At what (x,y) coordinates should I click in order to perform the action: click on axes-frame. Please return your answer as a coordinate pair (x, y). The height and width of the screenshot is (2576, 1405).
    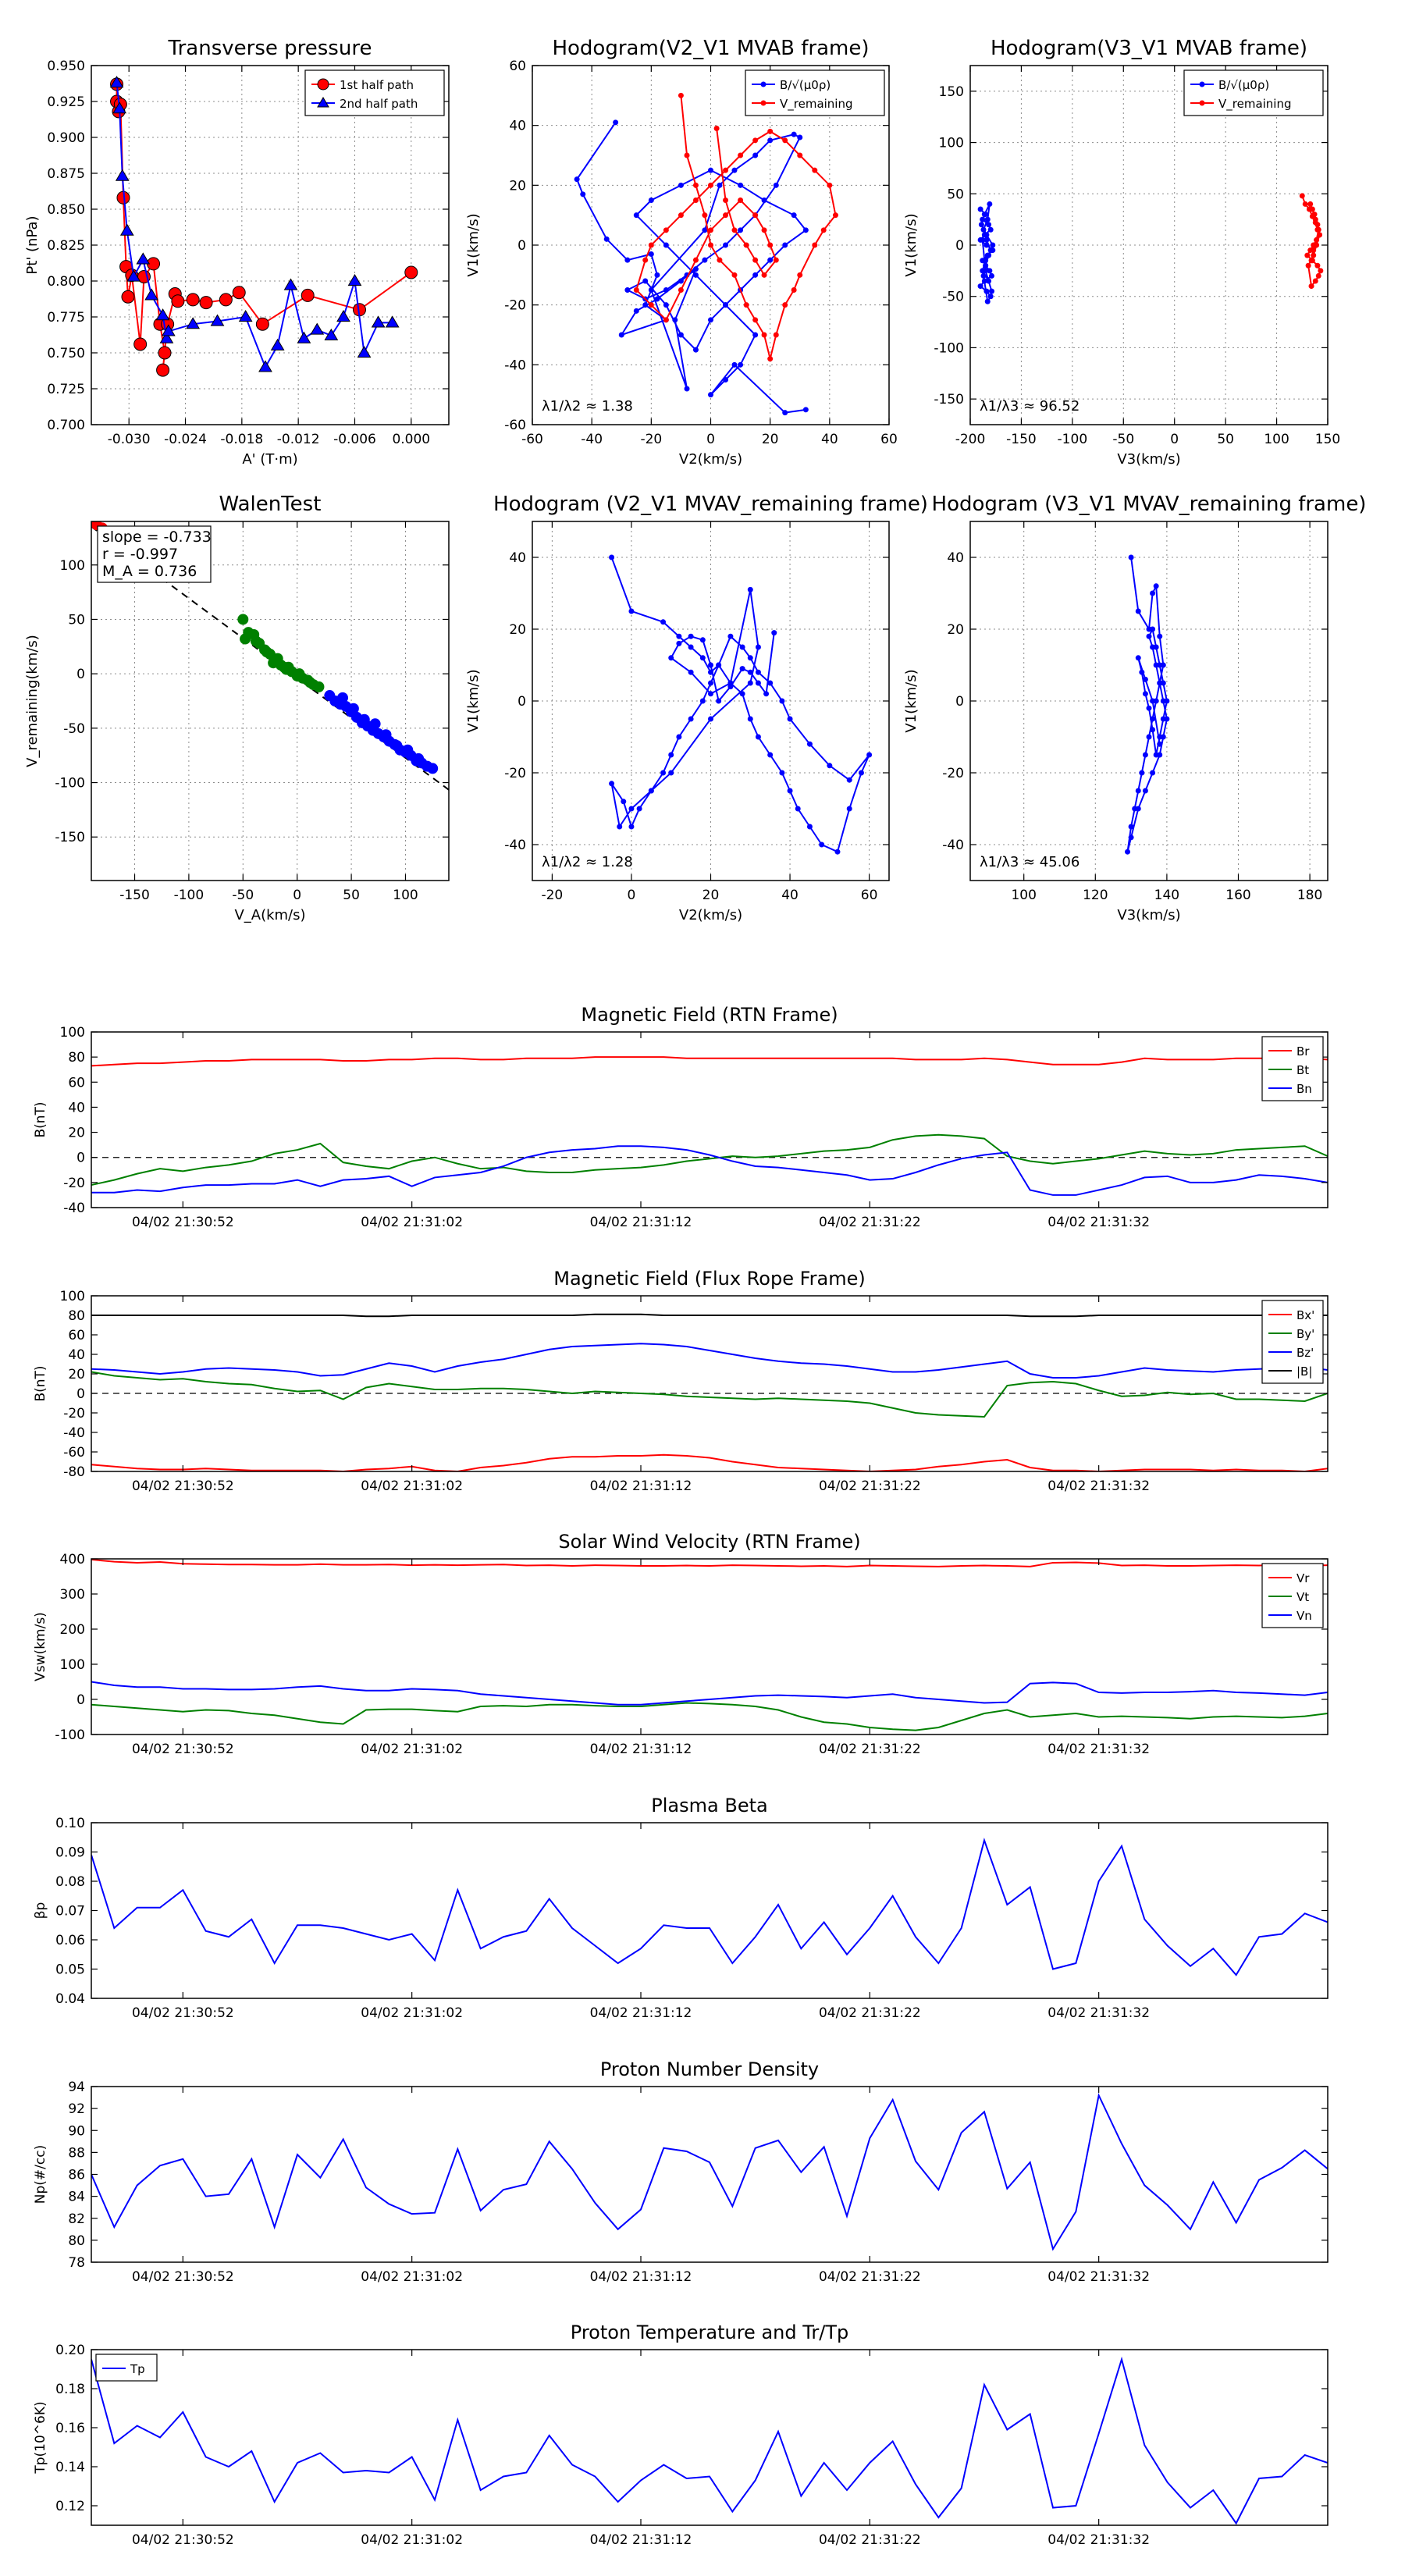
    Looking at the image, I should click on (710, 1119).